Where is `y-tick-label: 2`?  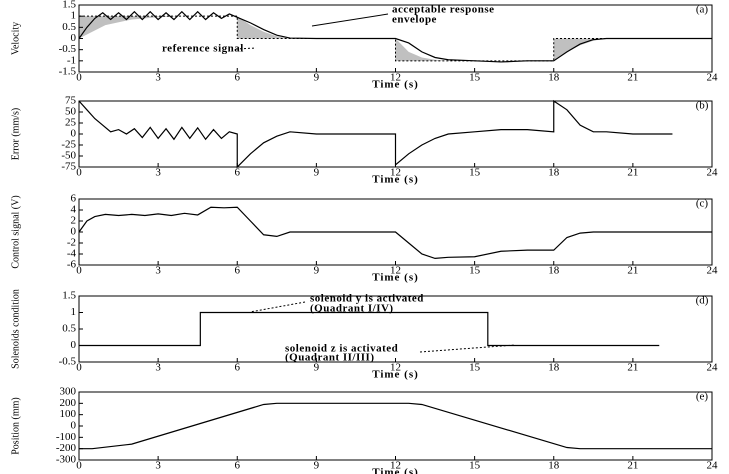
y-tick-label: 2 is located at coordinates (74, 221).